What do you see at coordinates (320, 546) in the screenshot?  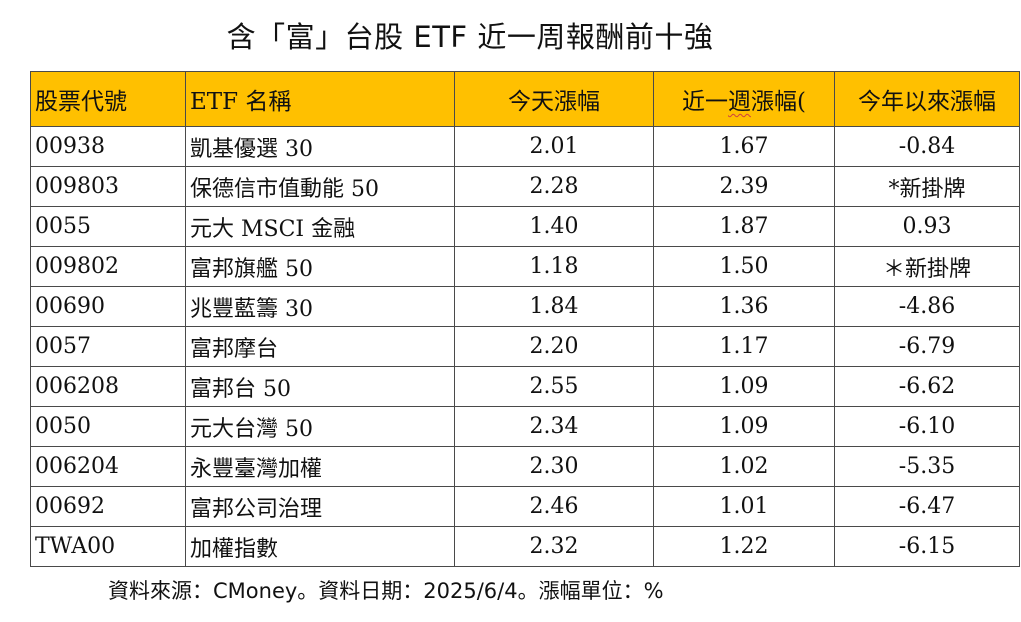 I see `cell-etf-name: 加權指數` at bounding box center [320, 546].